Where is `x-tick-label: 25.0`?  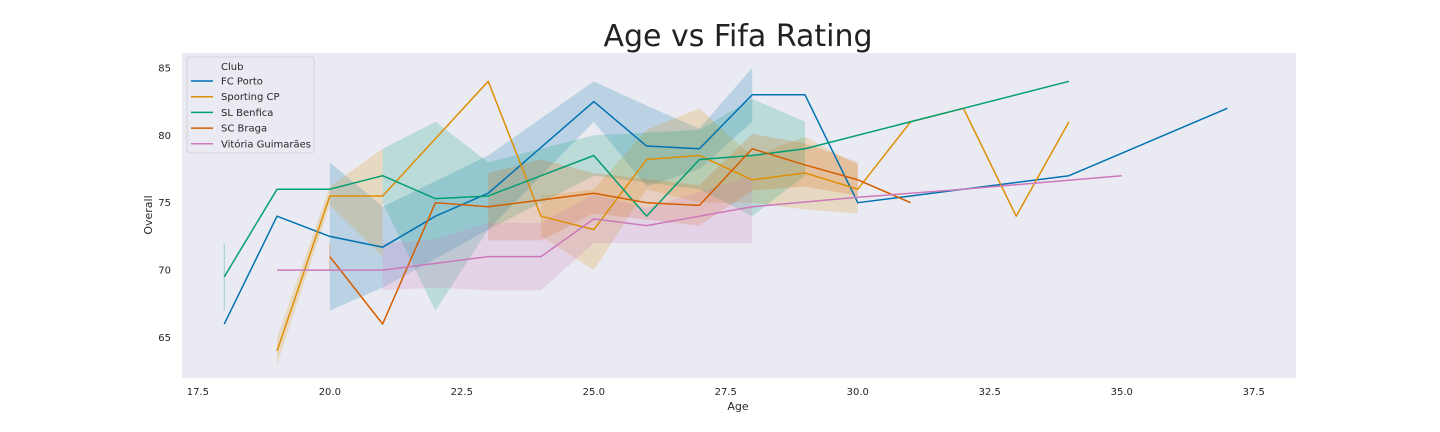
x-tick-label: 25.0 is located at coordinates (594, 392).